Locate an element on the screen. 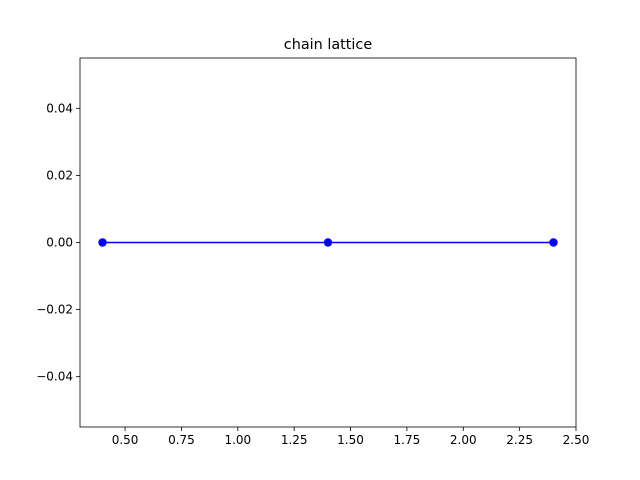 This screenshot has height=480, width=640. x-tick-label: 1.50 is located at coordinates (350, 440).